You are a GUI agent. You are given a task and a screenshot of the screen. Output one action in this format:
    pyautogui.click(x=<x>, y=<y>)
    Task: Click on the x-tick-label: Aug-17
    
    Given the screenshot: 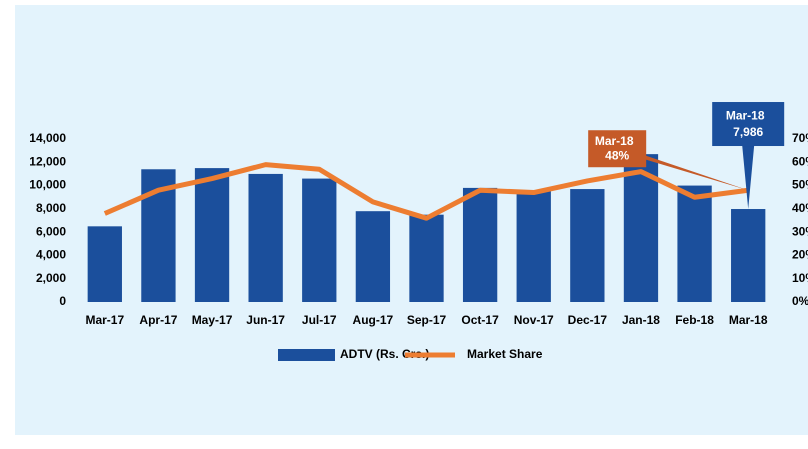 What is the action you would take?
    pyautogui.click(x=373, y=320)
    